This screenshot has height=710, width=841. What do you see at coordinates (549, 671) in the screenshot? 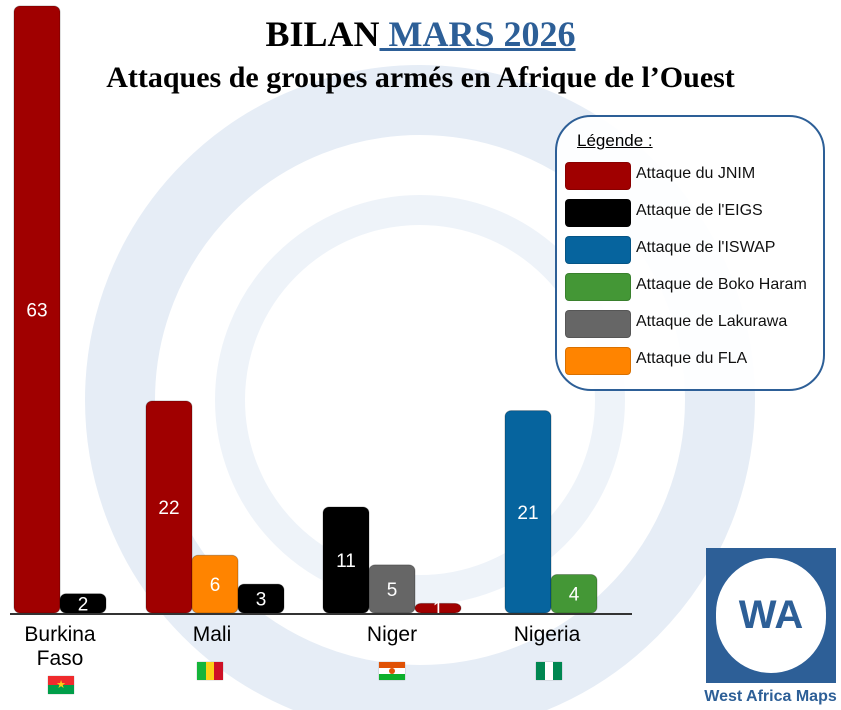
I see `flag-nigeria-icon` at bounding box center [549, 671].